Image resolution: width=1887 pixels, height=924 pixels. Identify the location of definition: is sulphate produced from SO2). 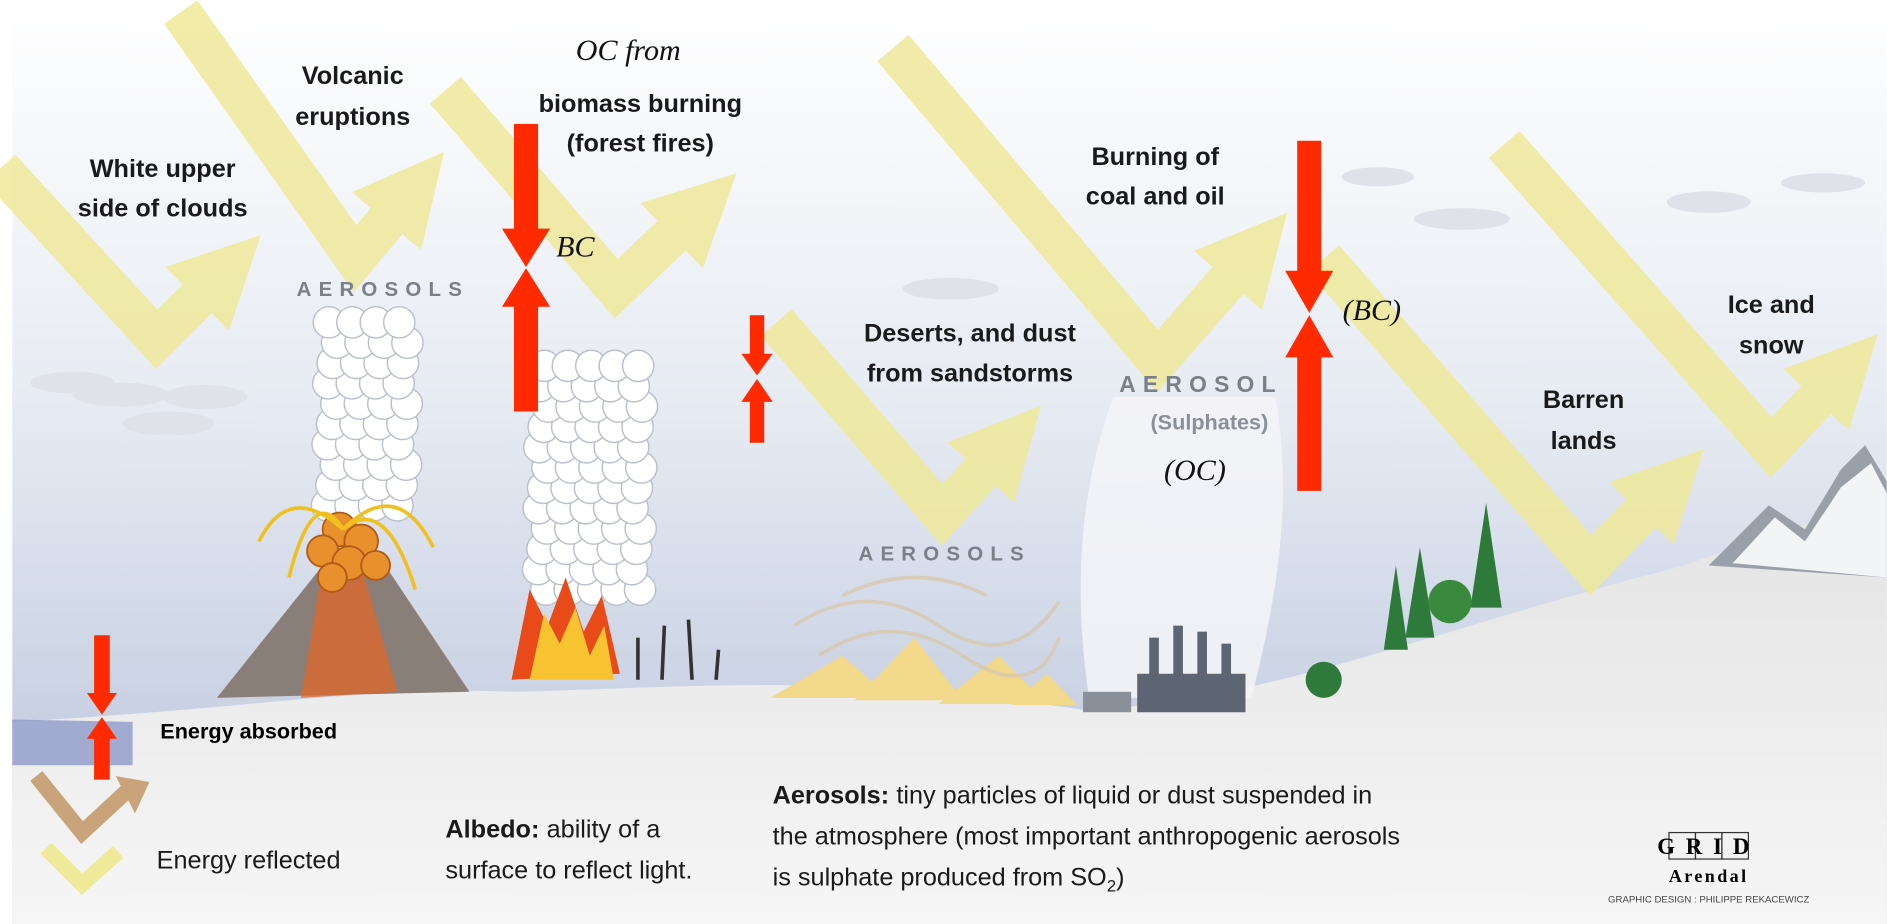
(949, 880).